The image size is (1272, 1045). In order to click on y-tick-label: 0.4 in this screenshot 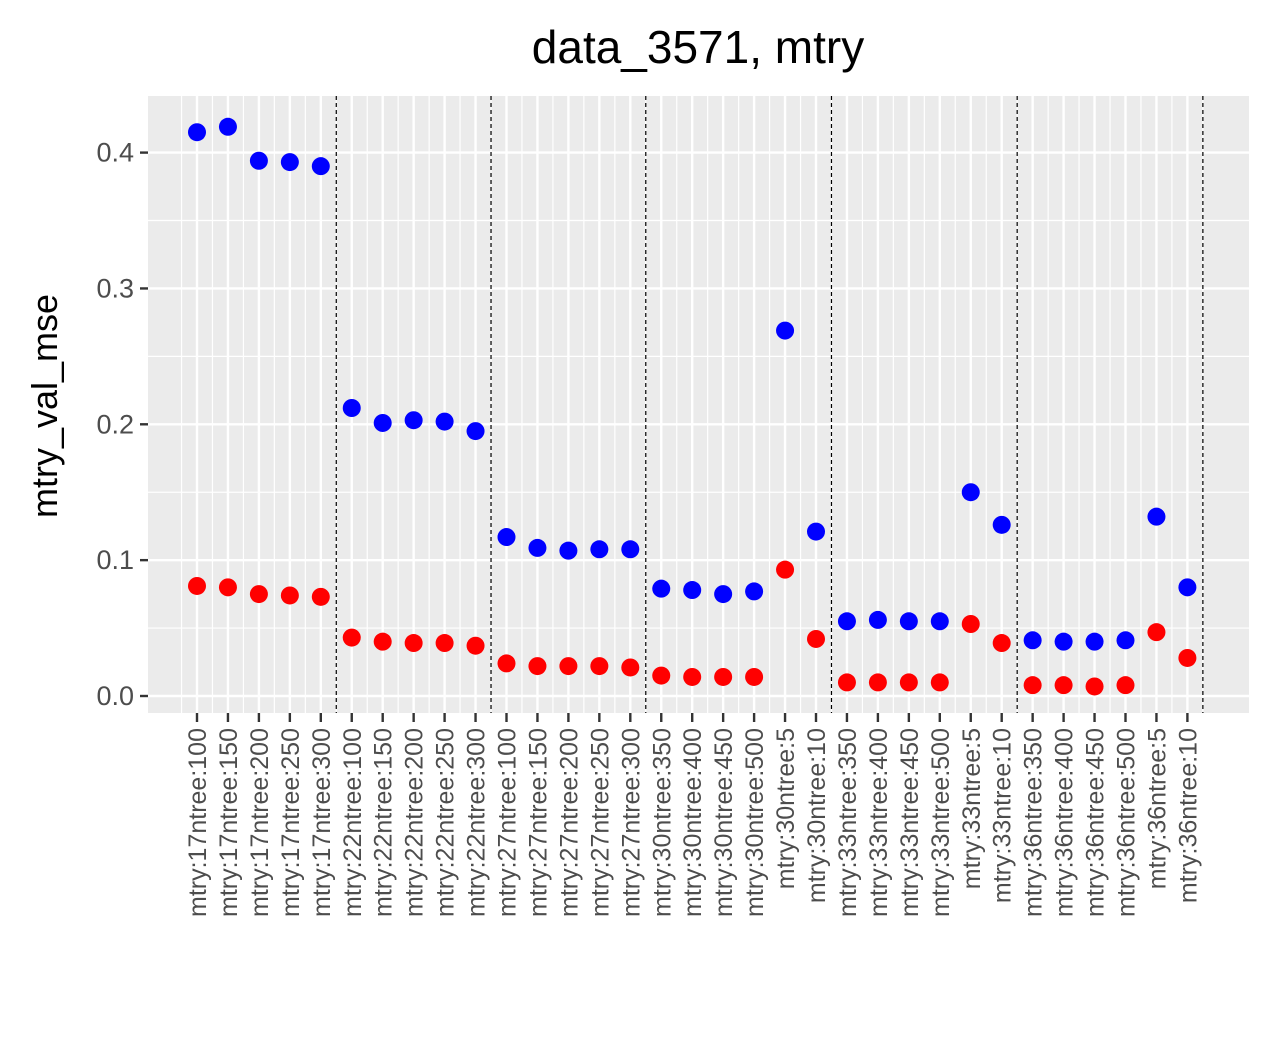, I will do `click(115, 153)`.